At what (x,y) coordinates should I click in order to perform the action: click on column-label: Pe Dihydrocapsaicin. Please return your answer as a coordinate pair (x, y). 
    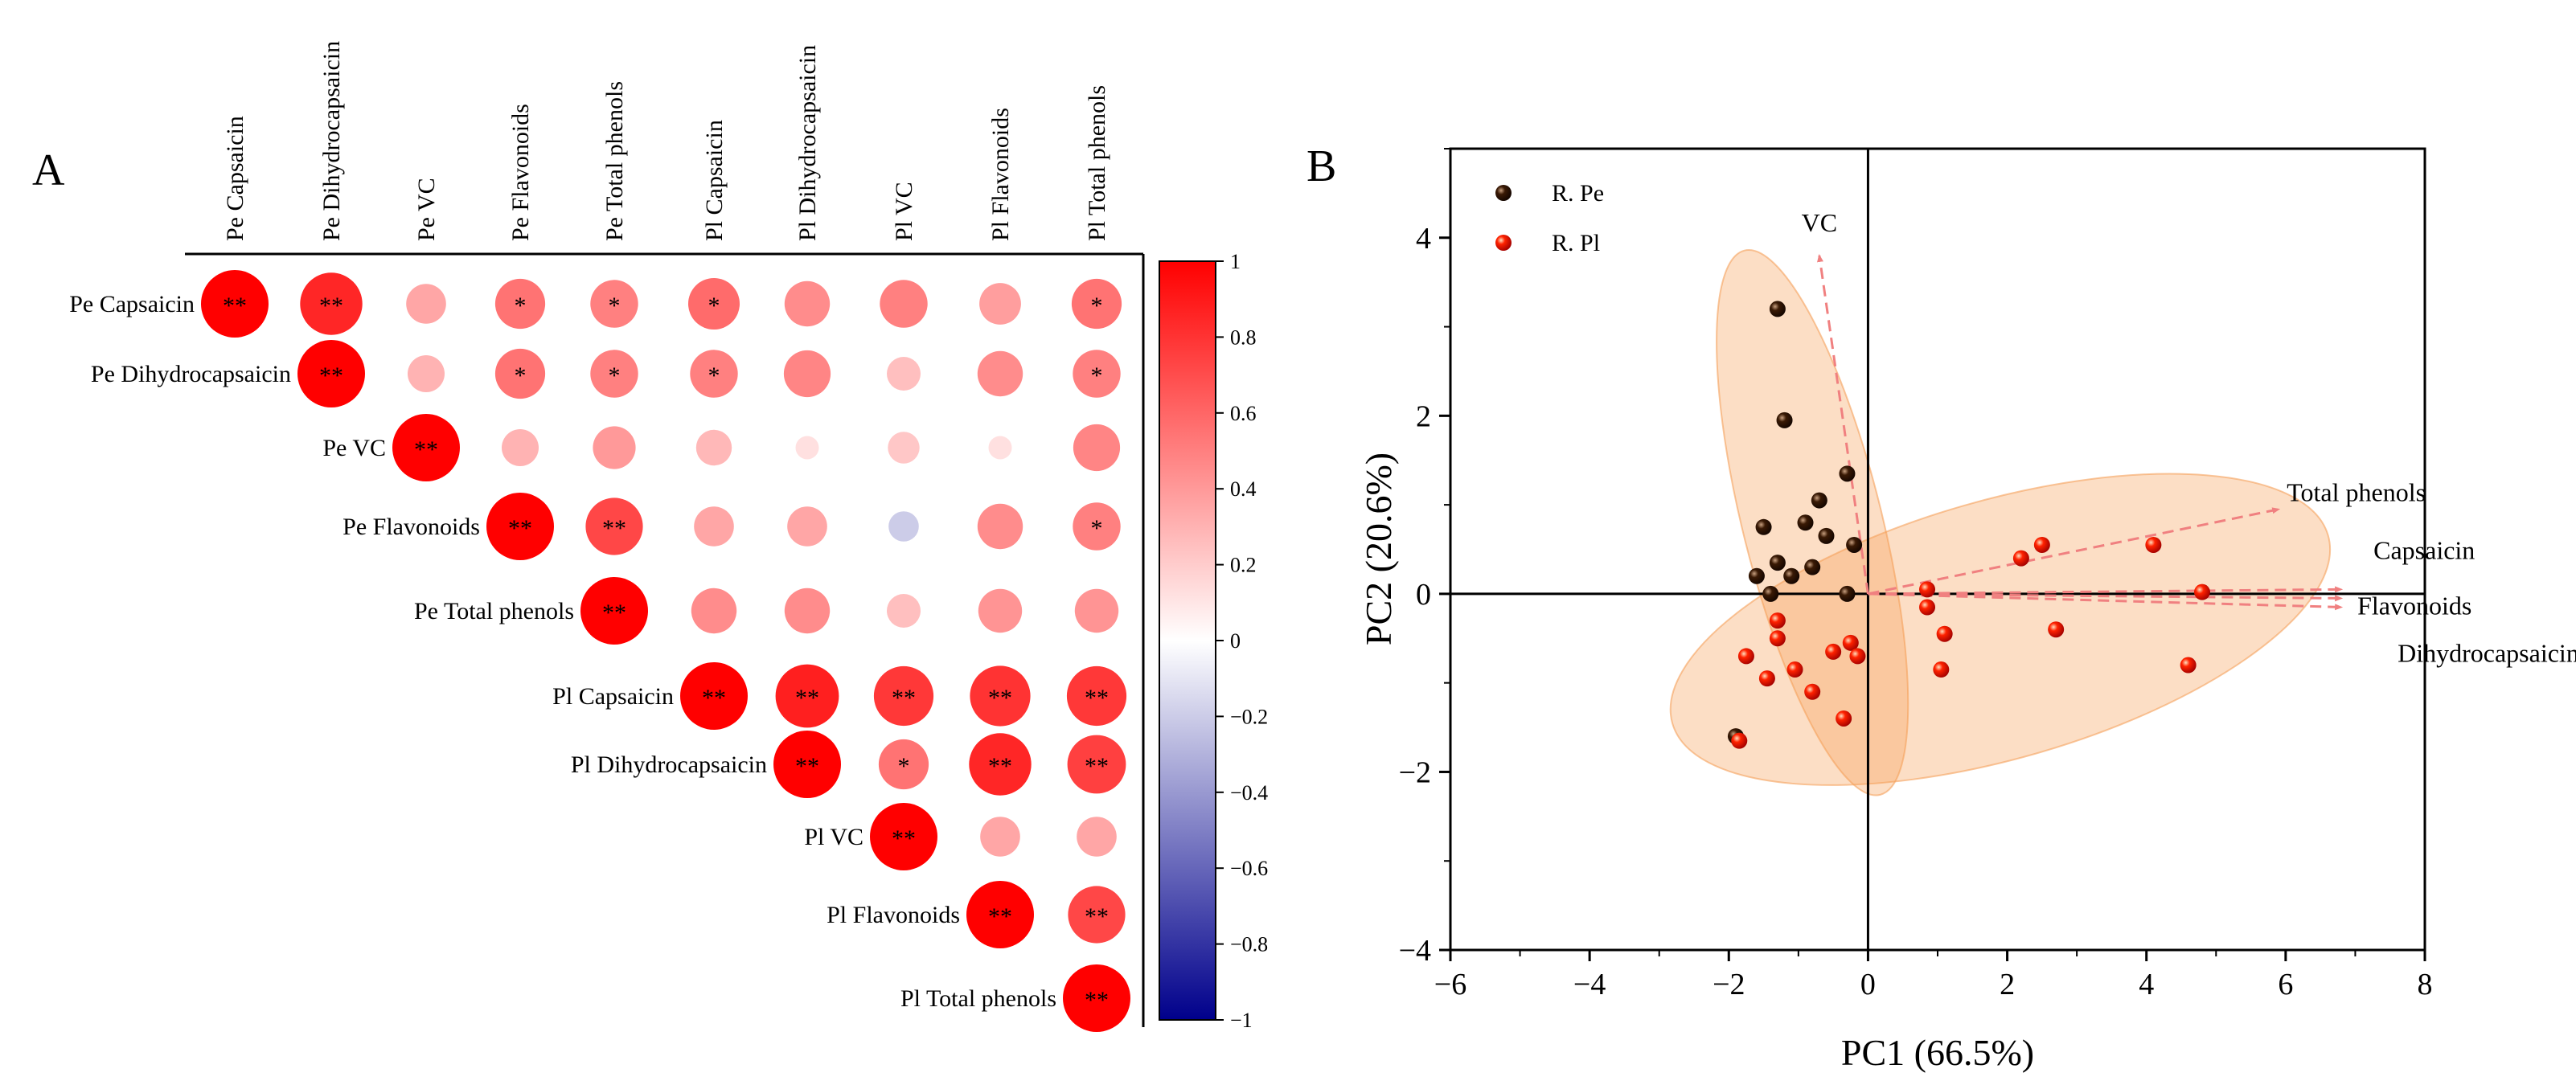
    Looking at the image, I should click on (331, 141).